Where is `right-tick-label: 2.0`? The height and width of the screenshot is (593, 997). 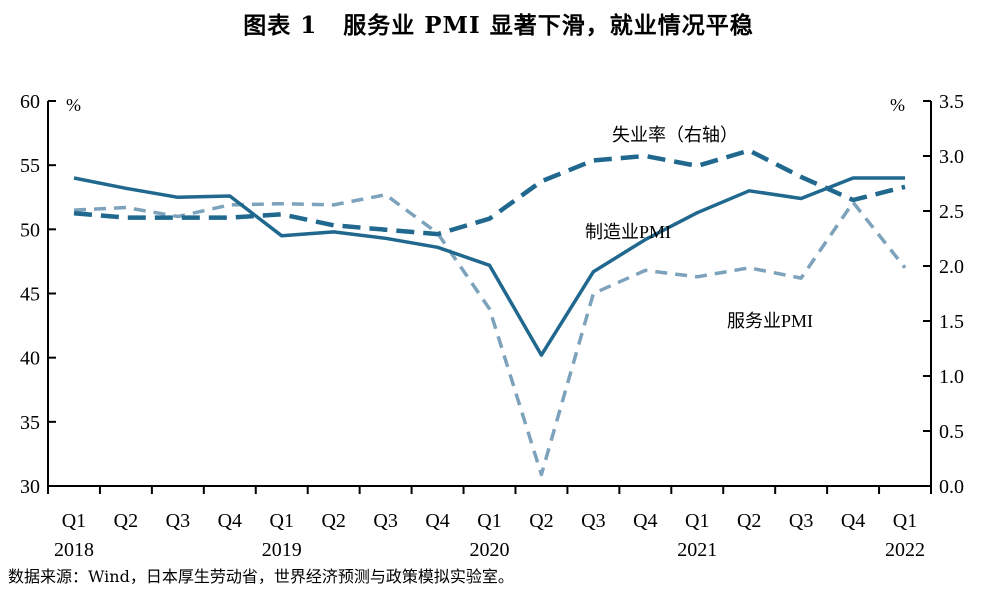
right-tick-label: 2.0 is located at coordinates (951, 267).